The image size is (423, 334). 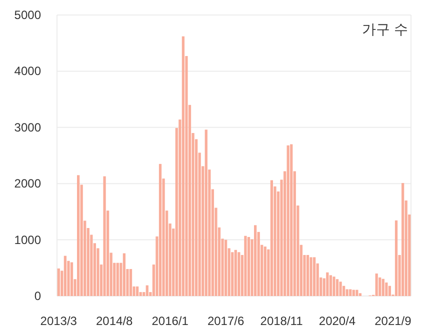 I want to click on x-tick-label: 2017/6, so click(x=225, y=321).